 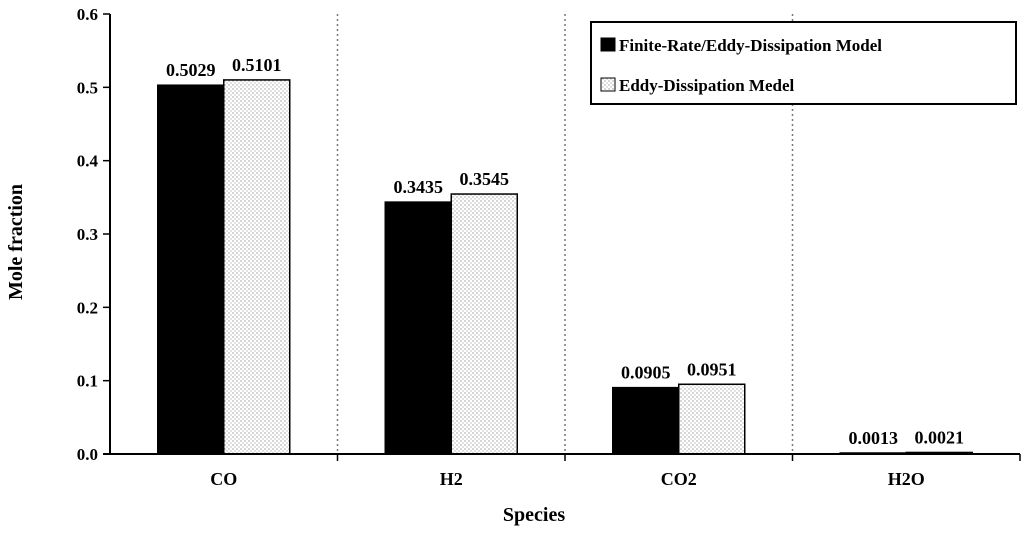 I want to click on x-axis-title: Species, so click(x=534, y=515).